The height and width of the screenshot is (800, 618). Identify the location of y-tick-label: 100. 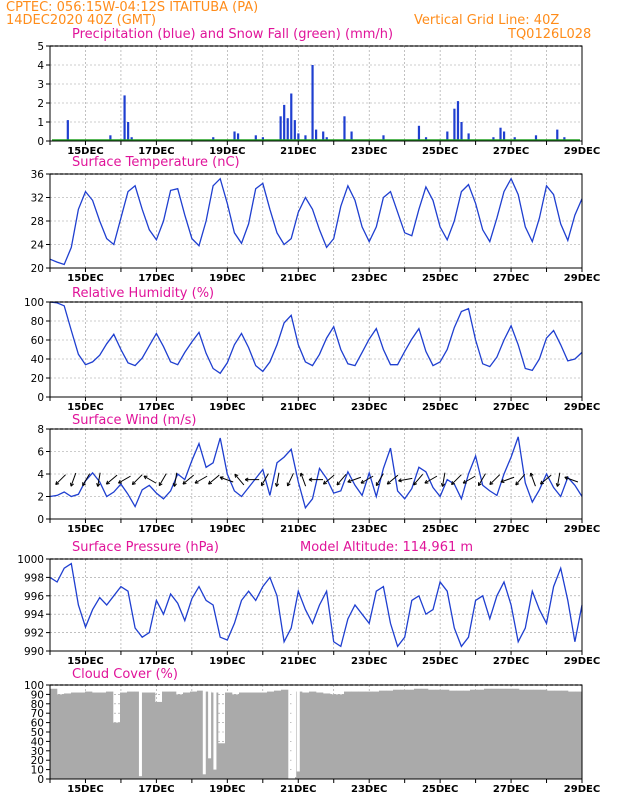
(34, 303).